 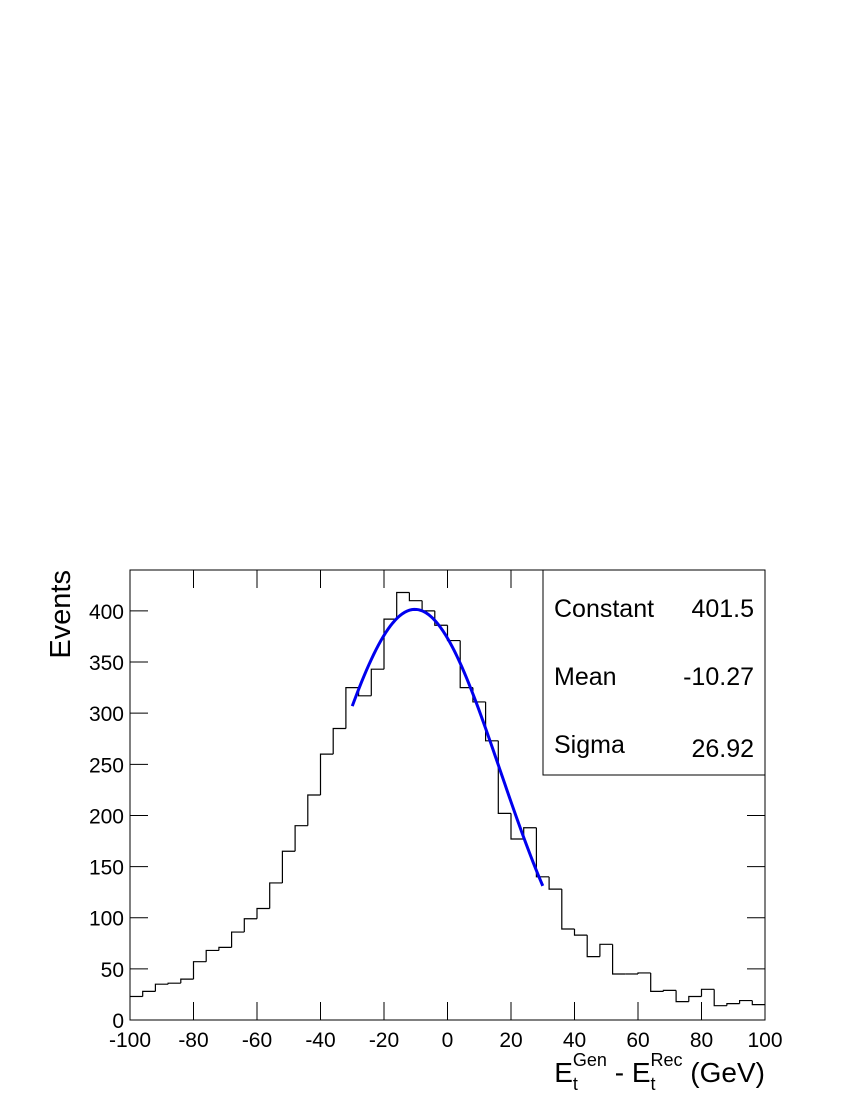 What do you see at coordinates (320, 1040) in the screenshot?
I see `x-tick-label: -40` at bounding box center [320, 1040].